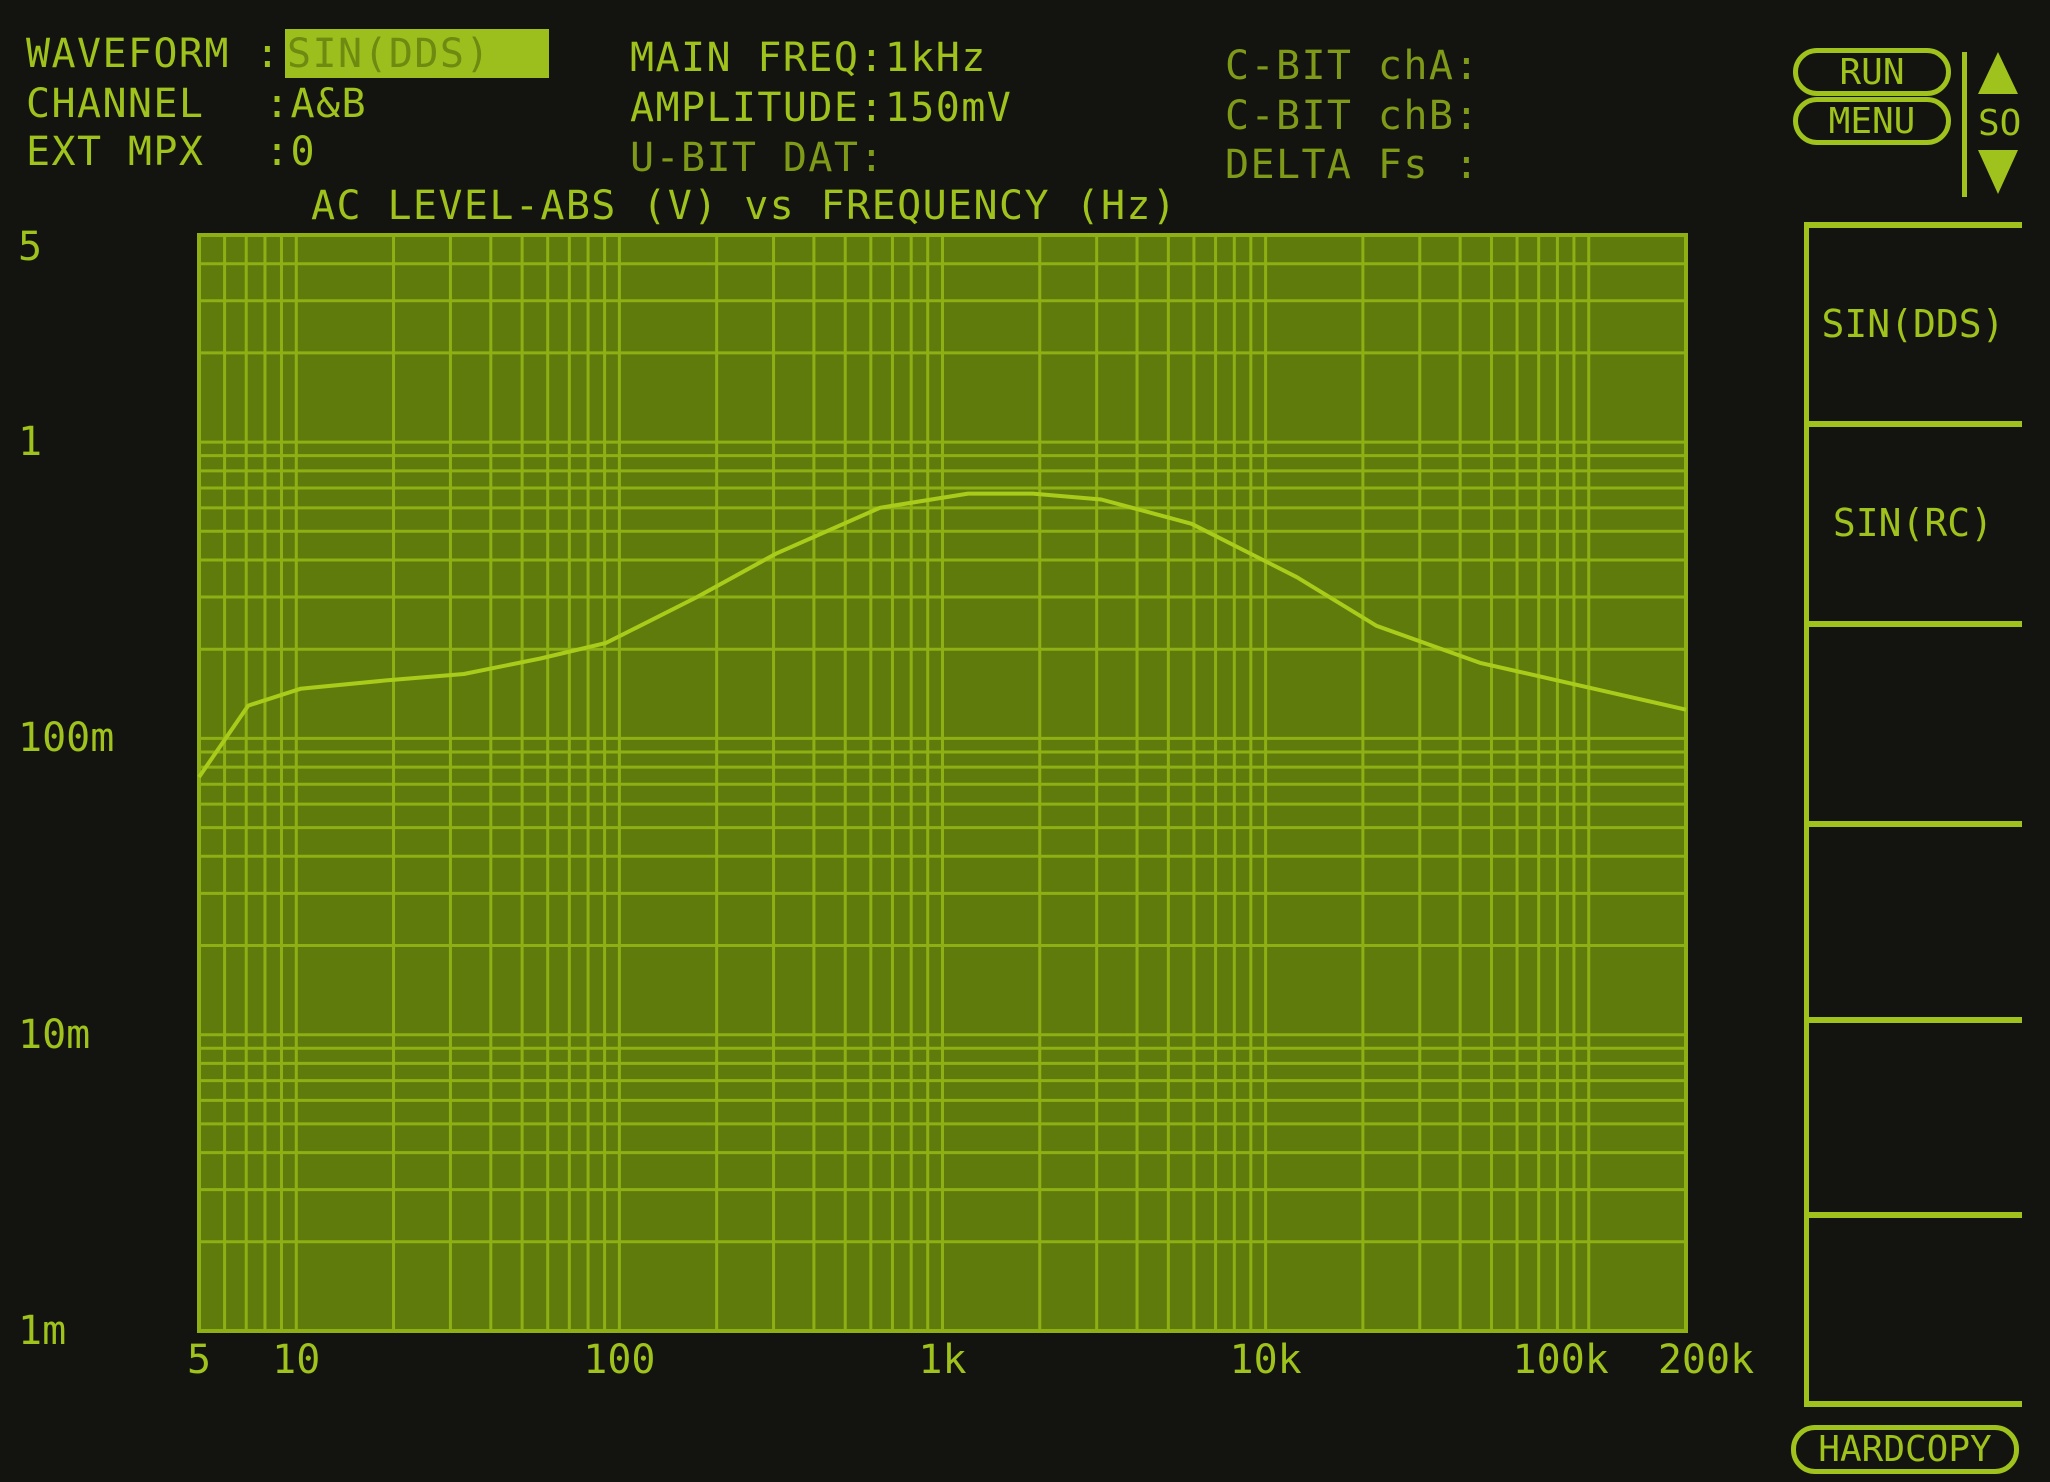 The height and width of the screenshot is (1482, 2050). Describe the element at coordinates (1998, 73) in the screenshot. I see `scroll-up-icon` at that location.